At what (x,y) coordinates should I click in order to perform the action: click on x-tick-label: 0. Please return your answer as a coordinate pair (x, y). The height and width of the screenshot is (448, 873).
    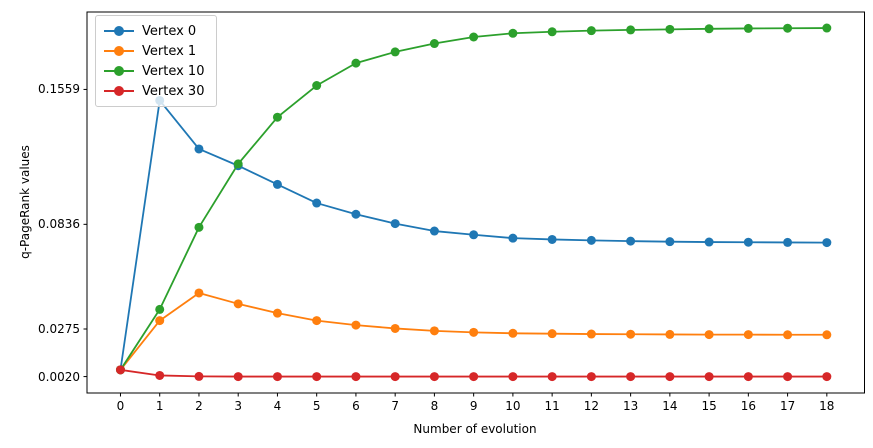
    Looking at the image, I should click on (120, 406).